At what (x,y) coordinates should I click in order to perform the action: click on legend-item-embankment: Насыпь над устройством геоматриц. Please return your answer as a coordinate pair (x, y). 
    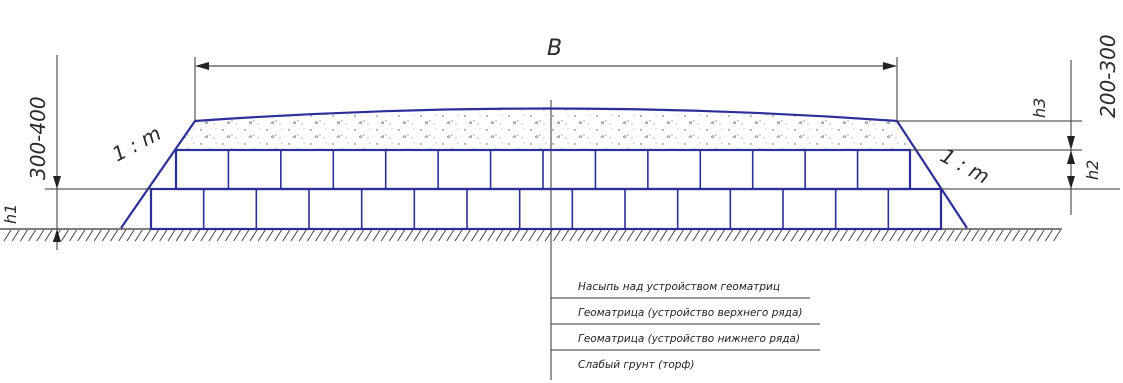
    Looking at the image, I should click on (679, 287).